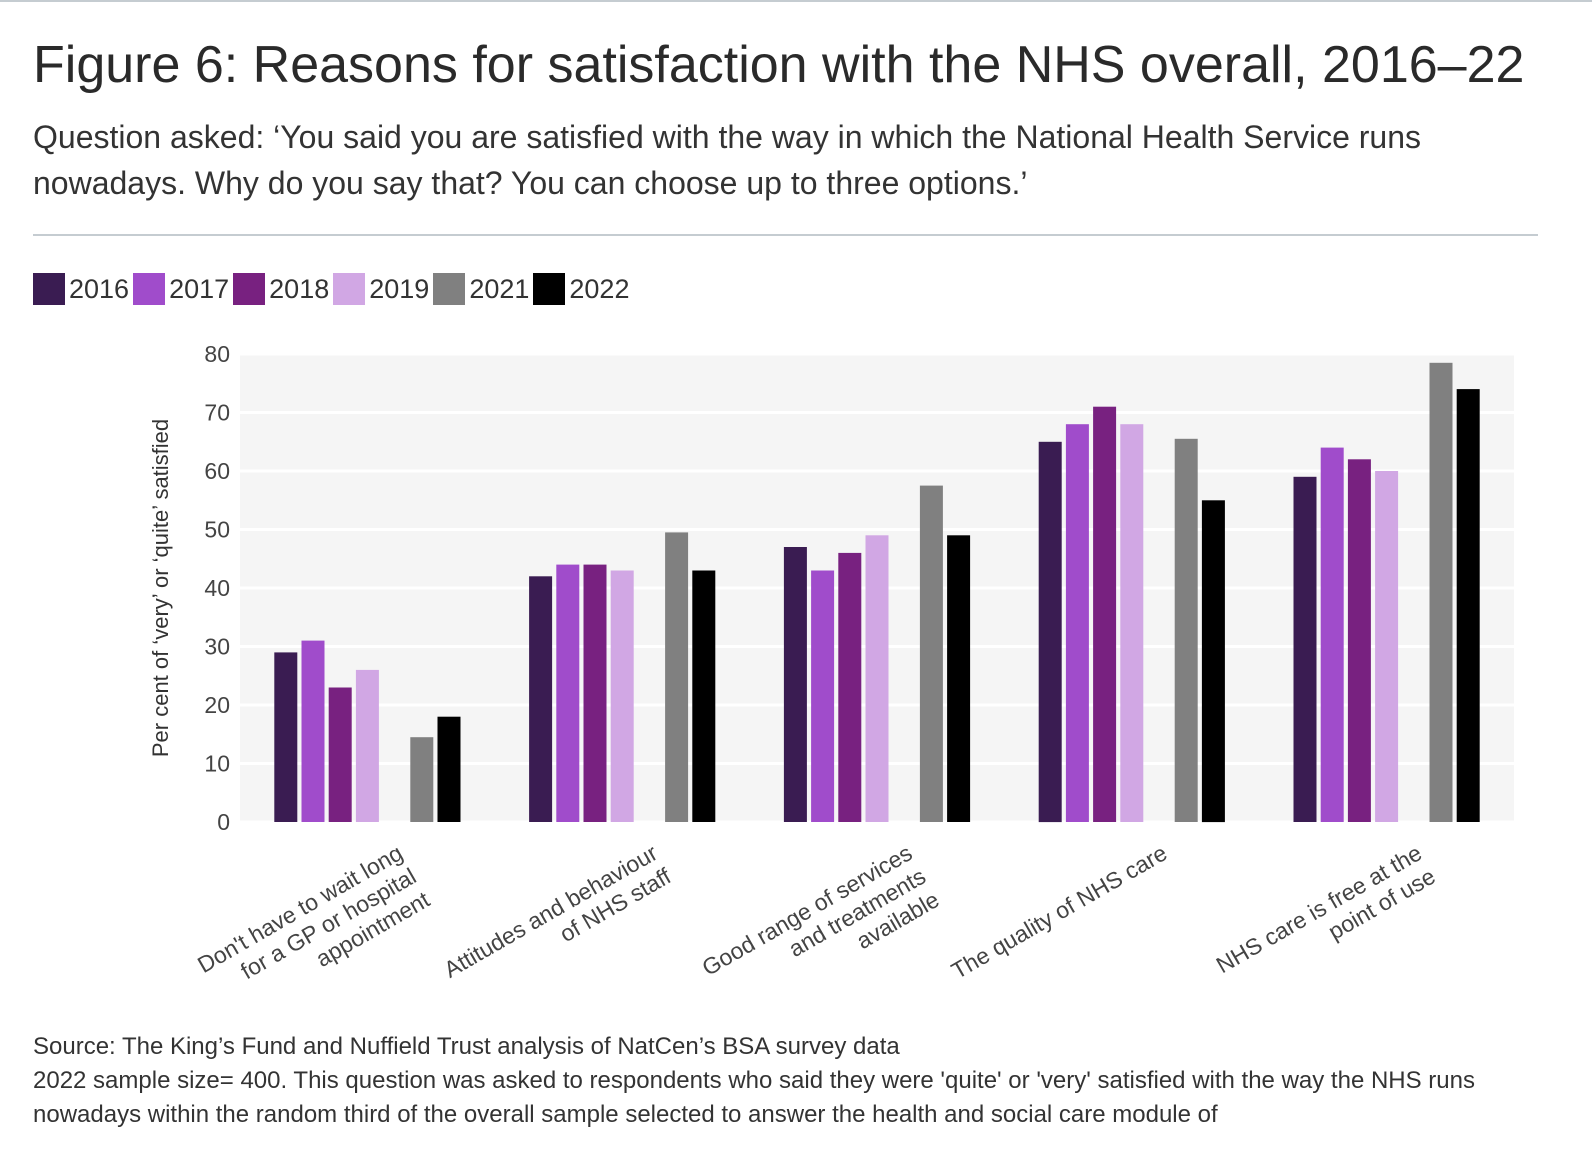 This screenshot has height=1150, width=1592. What do you see at coordinates (796, 1) in the screenshot?
I see `top-rule` at bounding box center [796, 1].